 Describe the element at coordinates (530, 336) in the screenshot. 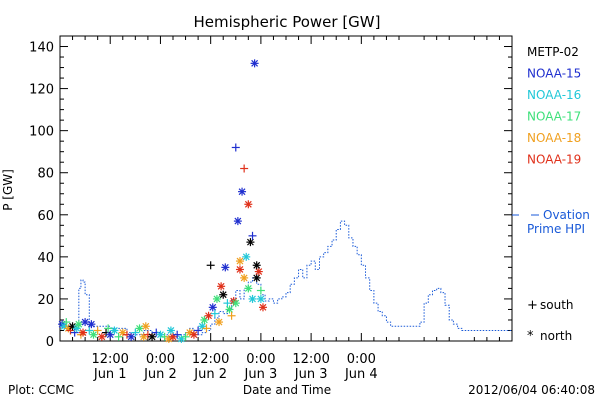

I see `marker-legend-symbol: *` at that location.